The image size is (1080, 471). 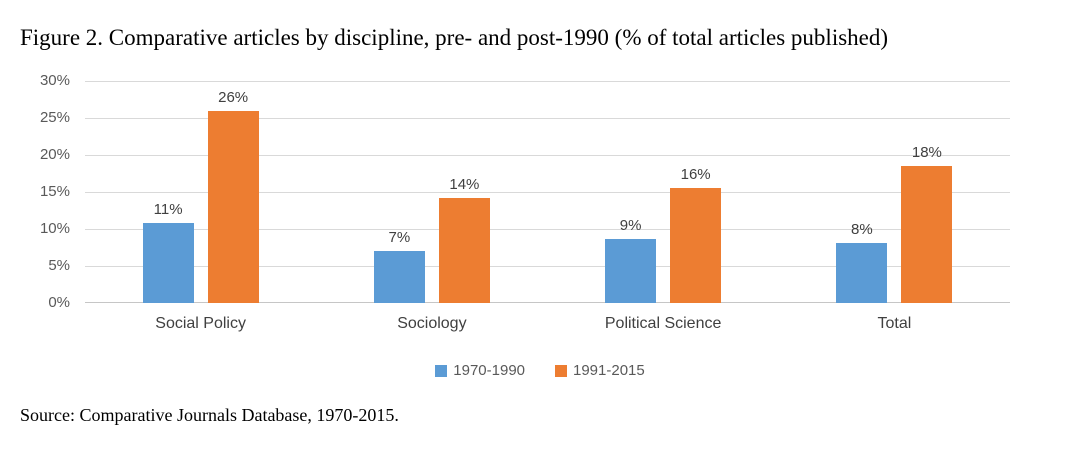 I want to click on legend-label: 1991-2015, so click(x=609, y=370).